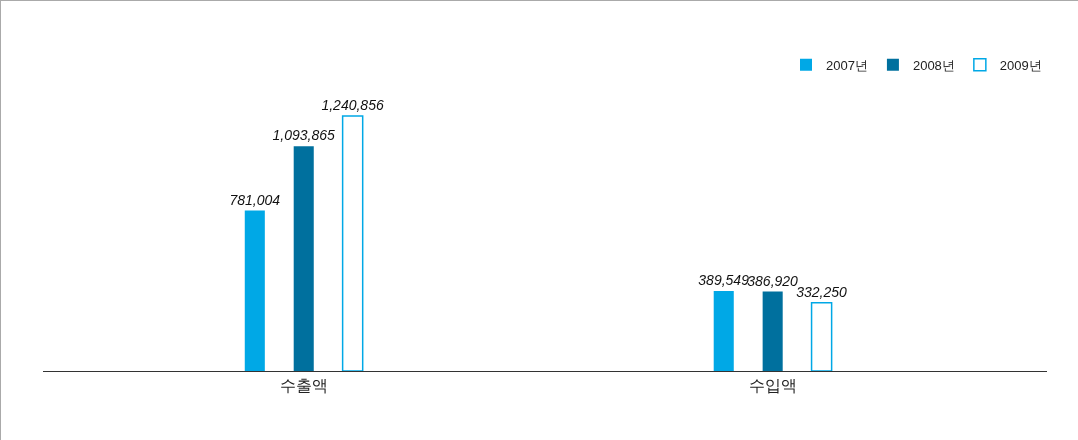  Describe the element at coordinates (303, 135) in the screenshot. I see `data-label: 1,093,865` at that location.